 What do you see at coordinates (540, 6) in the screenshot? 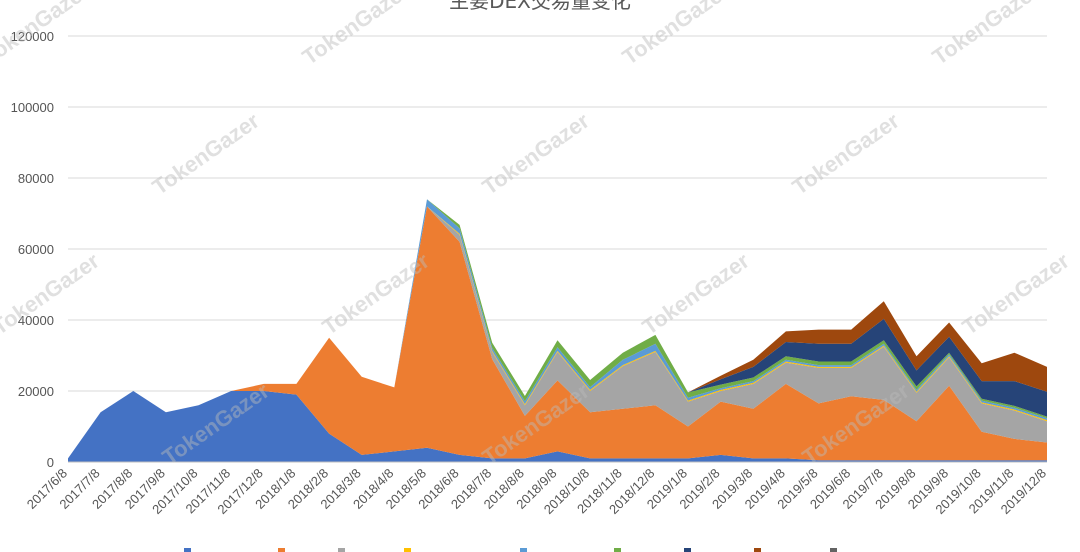
I see `chart-title: 主要DEX交易量变化` at bounding box center [540, 6].